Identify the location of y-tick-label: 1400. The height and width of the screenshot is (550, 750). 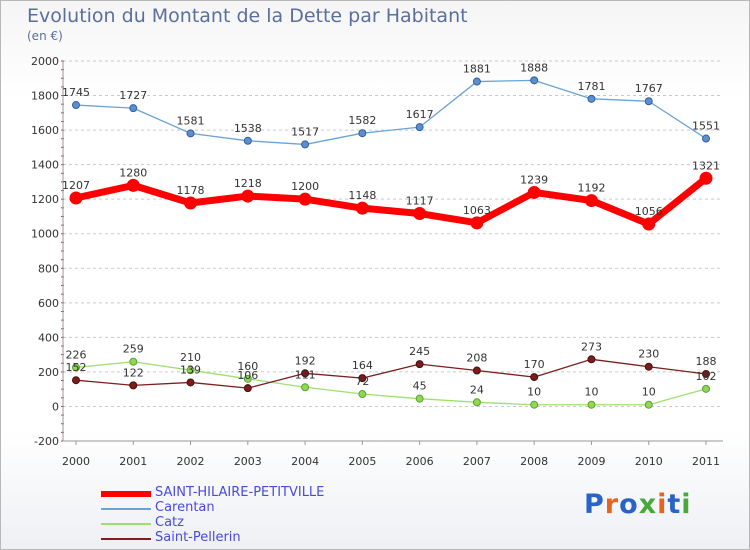
(45, 165).